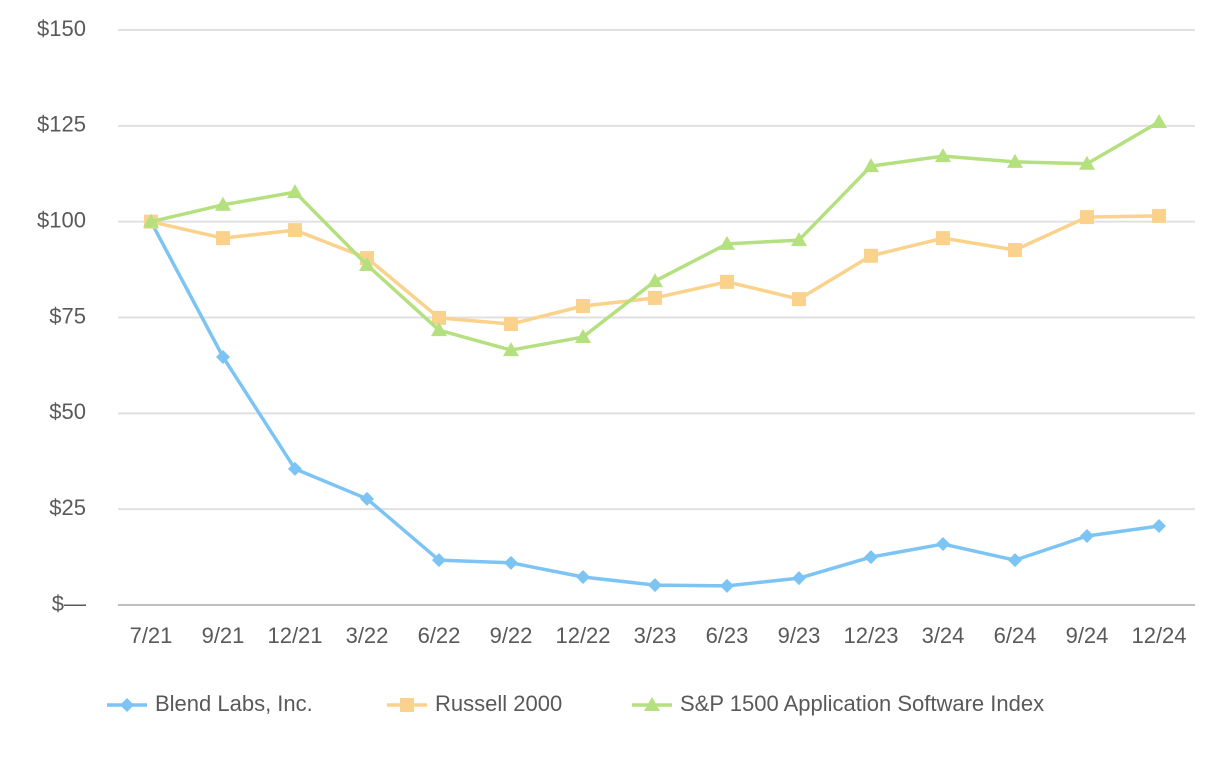  What do you see at coordinates (943, 635) in the screenshot?
I see `x-tick-label: 3/24` at bounding box center [943, 635].